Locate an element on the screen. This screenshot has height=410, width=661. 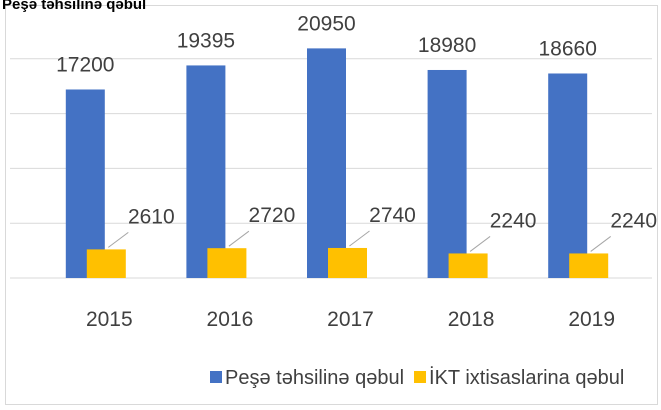
x-tick-label: 2019 is located at coordinates (591, 319).